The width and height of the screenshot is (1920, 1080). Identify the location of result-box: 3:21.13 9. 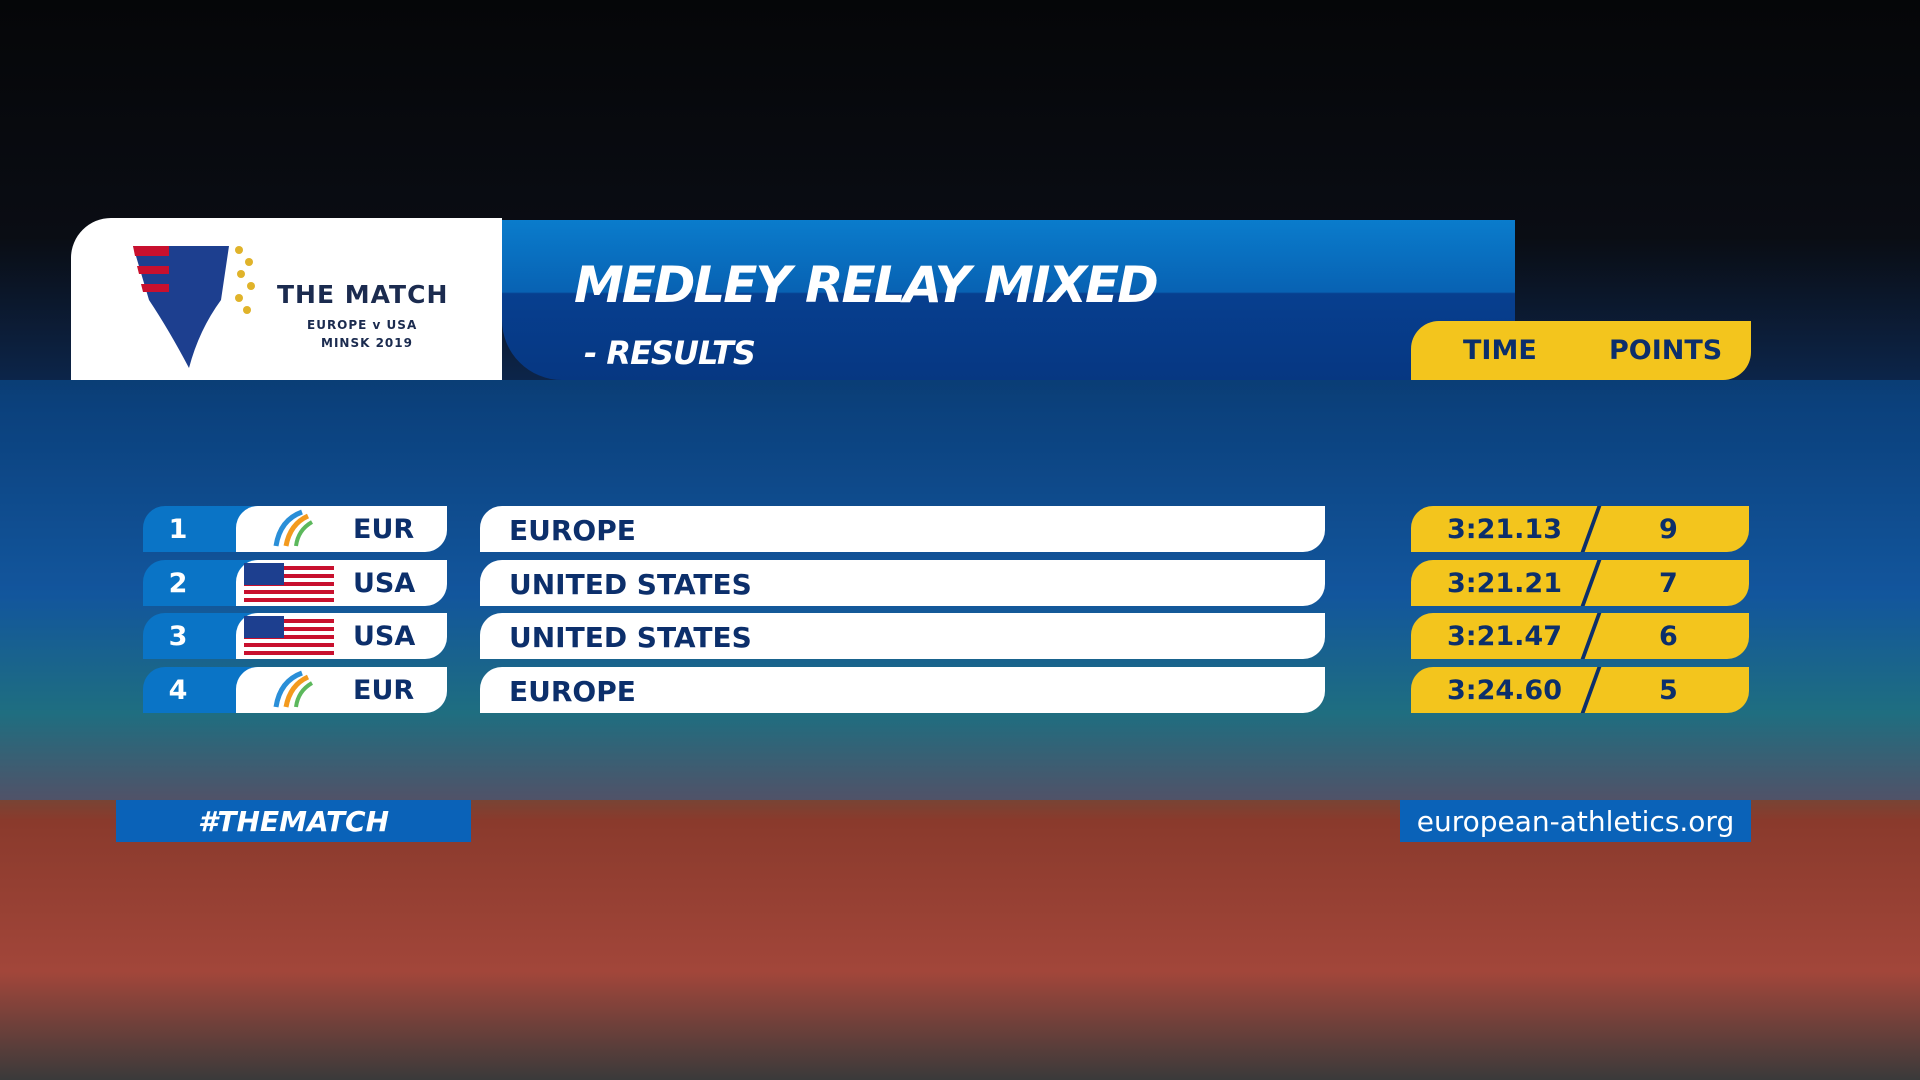
(1580, 529).